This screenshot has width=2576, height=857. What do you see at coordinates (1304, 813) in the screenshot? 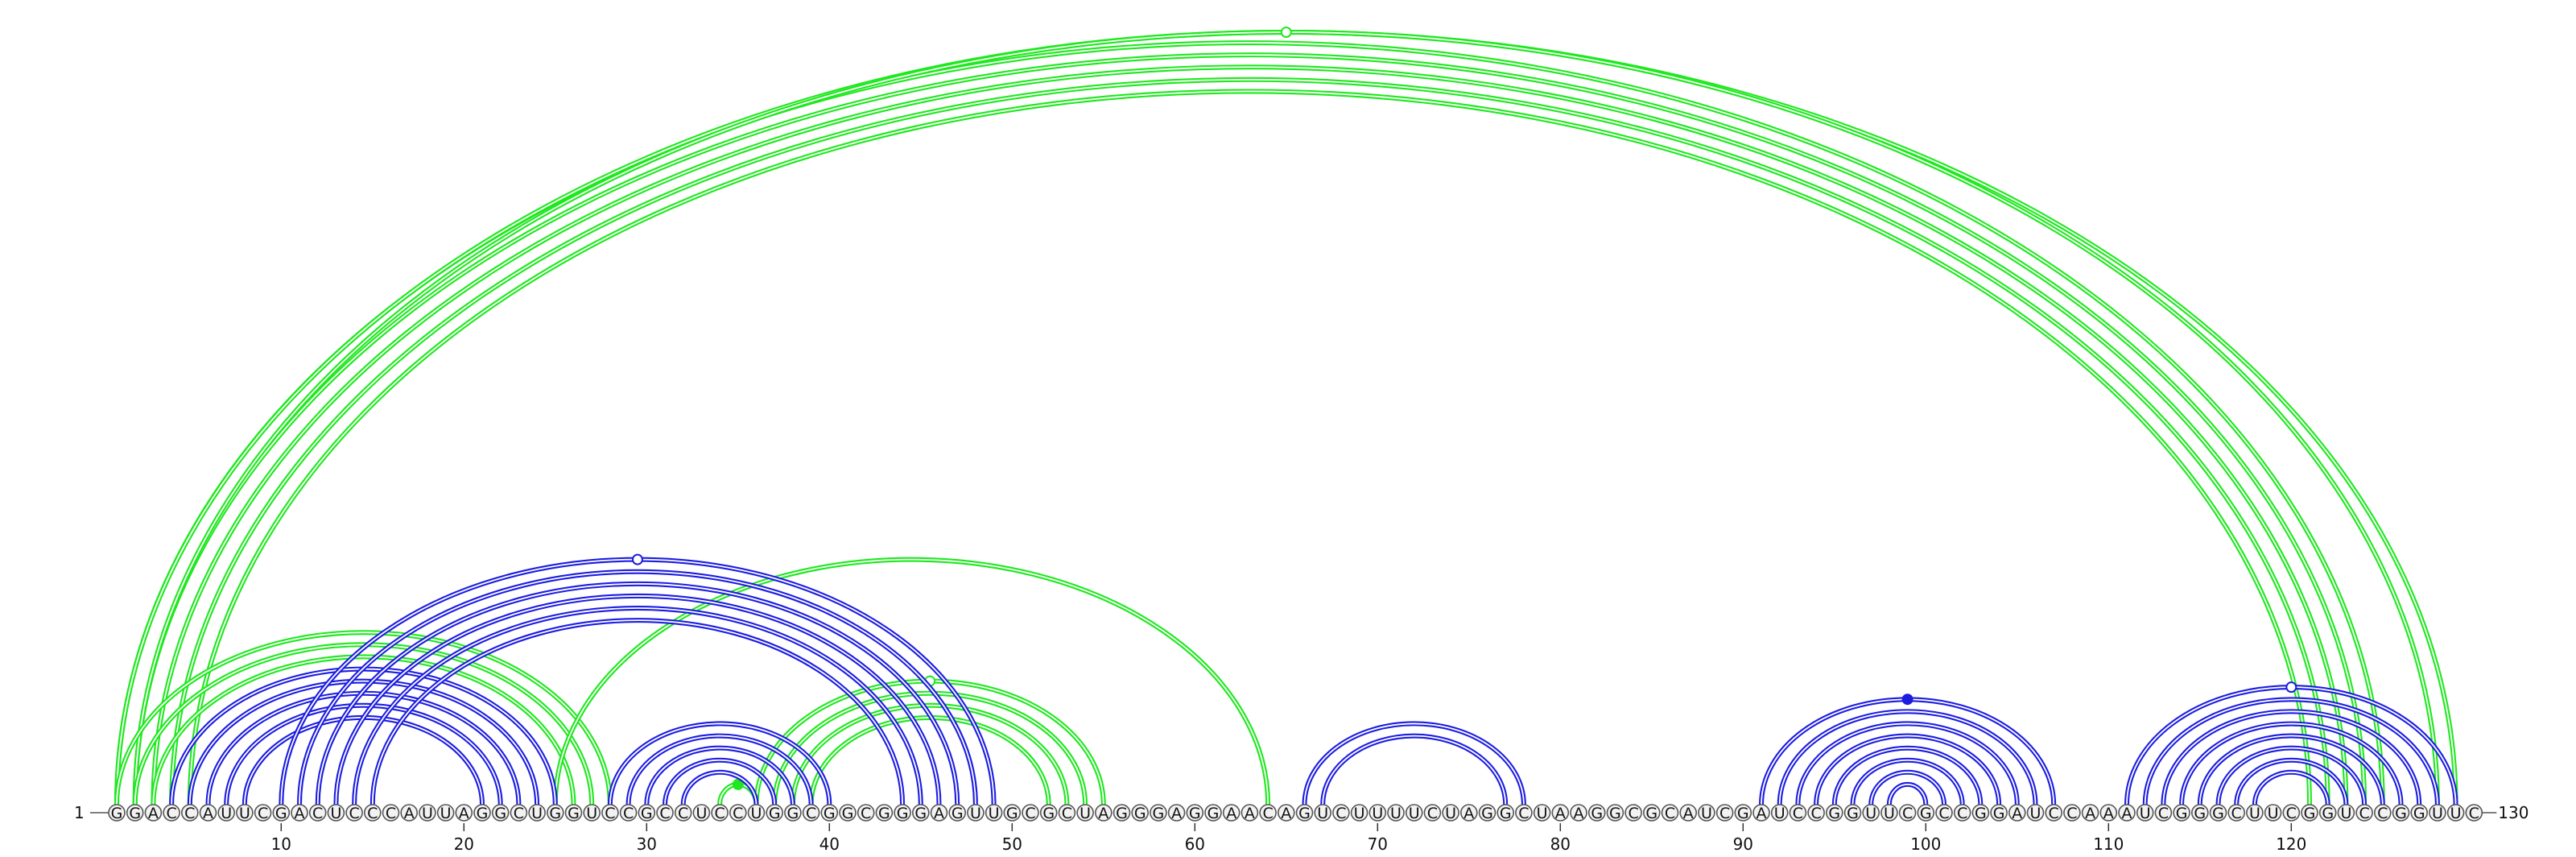
I see `nucleotide-66: G` at bounding box center [1304, 813].